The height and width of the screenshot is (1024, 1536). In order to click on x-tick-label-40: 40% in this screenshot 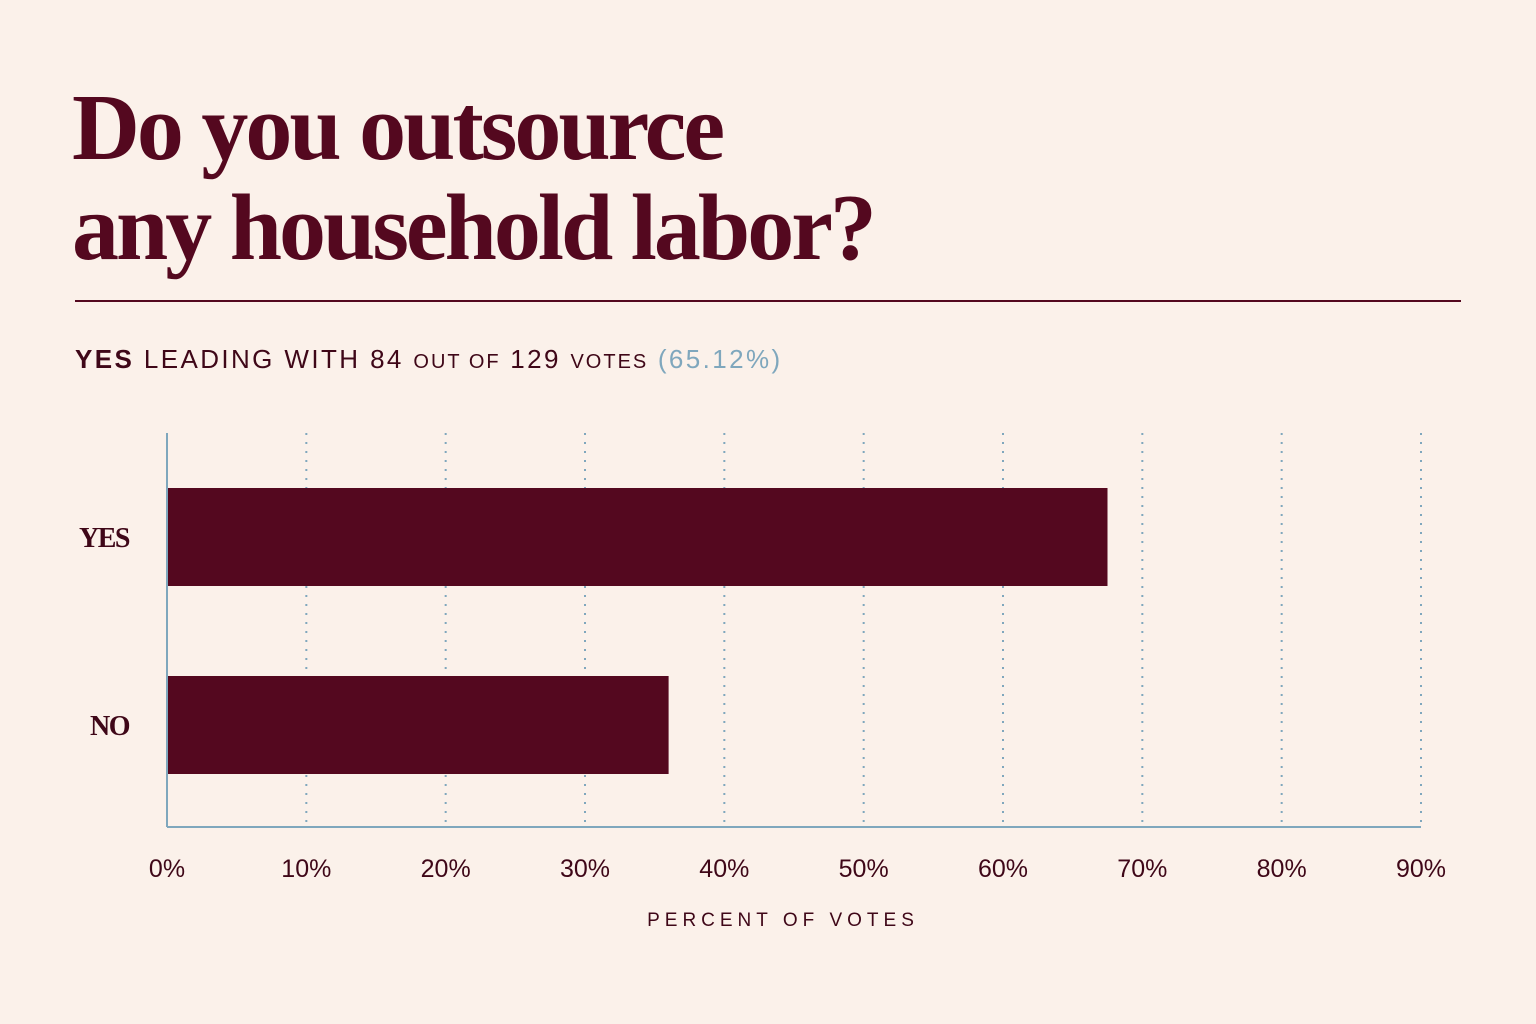, I will do `click(724, 869)`.